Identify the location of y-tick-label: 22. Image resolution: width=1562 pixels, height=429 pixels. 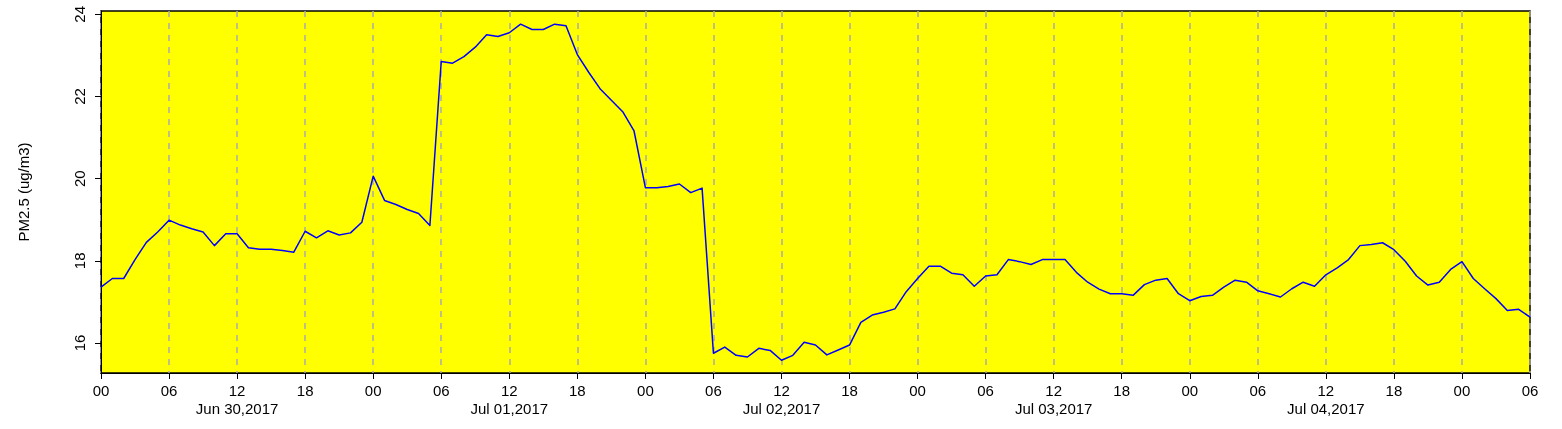
(79, 96).